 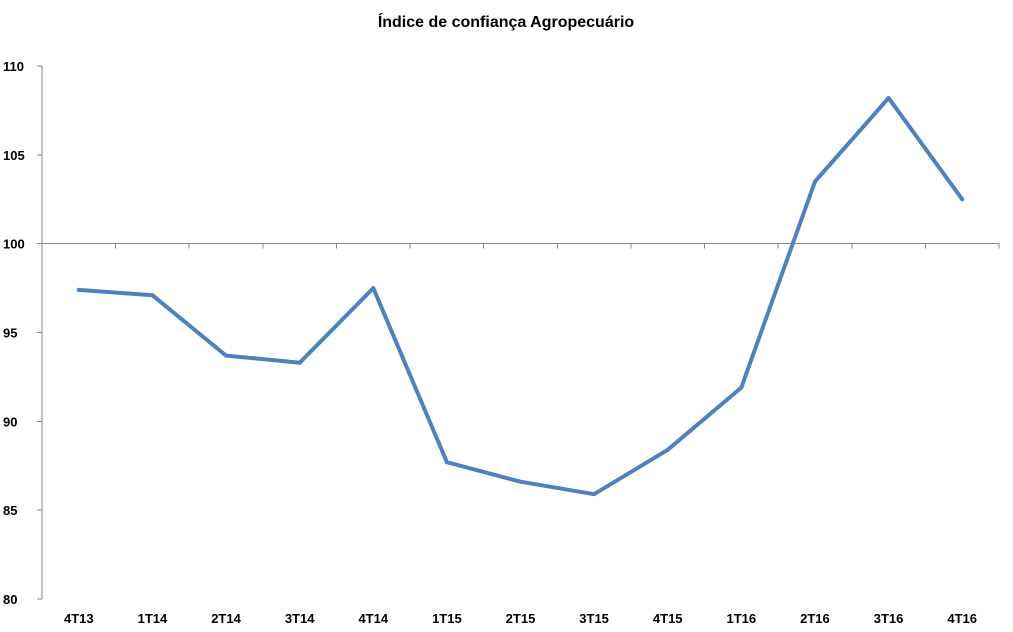 What do you see at coordinates (447, 618) in the screenshot?
I see `x-tick-label: 1T15` at bounding box center [447, 618].